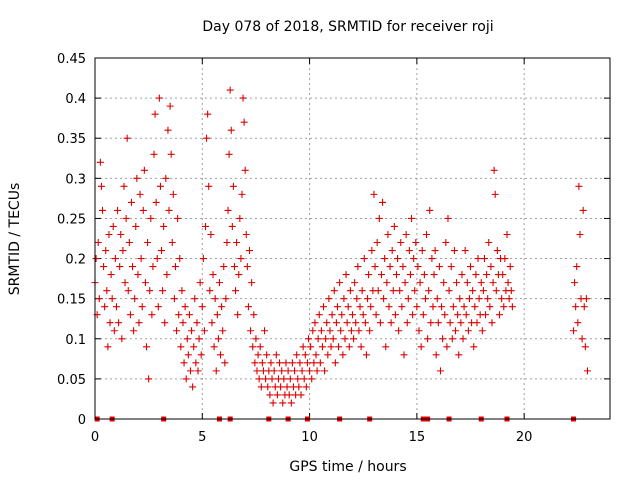  I want to click on y-tick-label: 0, so click(82, 420).